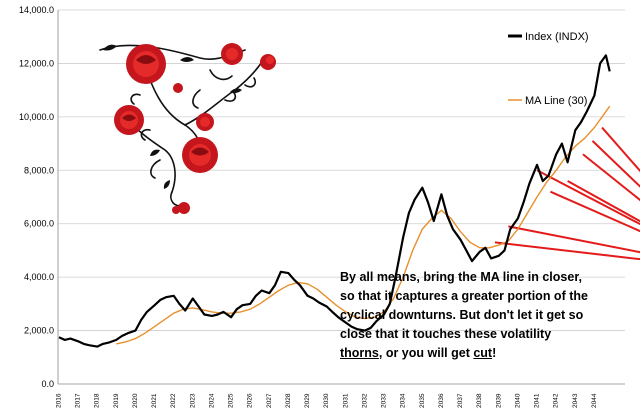  Describe the element at coordinates (364, 400) in the screenshot. I see `x-tick-label: 2032` at that location.